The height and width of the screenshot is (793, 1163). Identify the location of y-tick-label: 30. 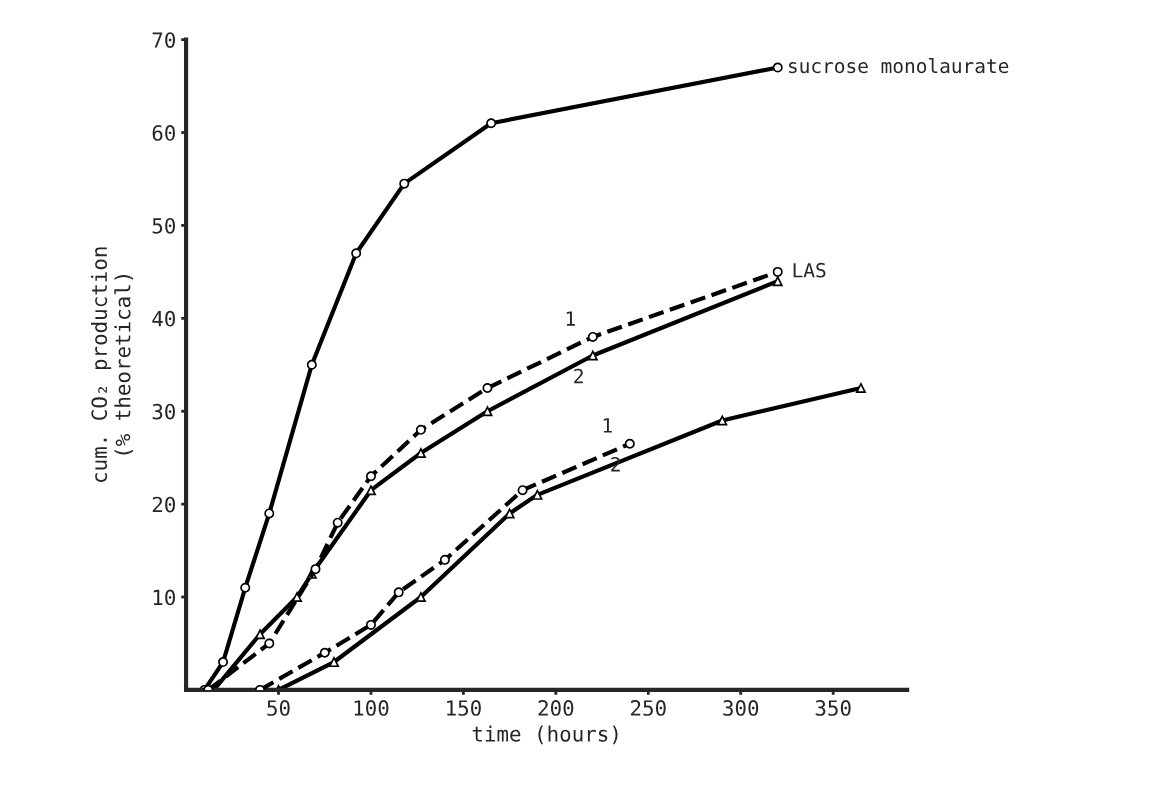
(164, 411).